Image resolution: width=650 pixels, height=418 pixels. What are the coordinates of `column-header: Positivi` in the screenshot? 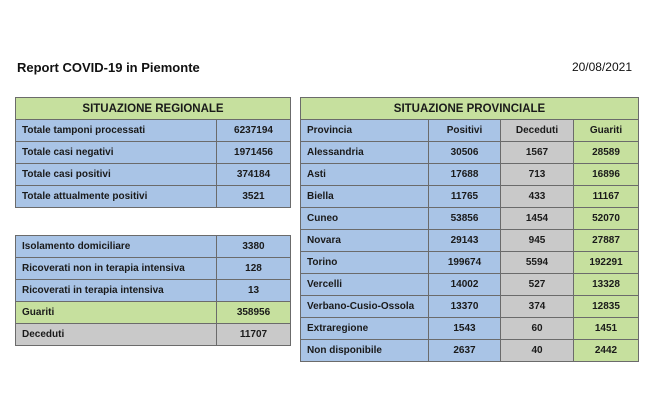 It's located at (464, 130).